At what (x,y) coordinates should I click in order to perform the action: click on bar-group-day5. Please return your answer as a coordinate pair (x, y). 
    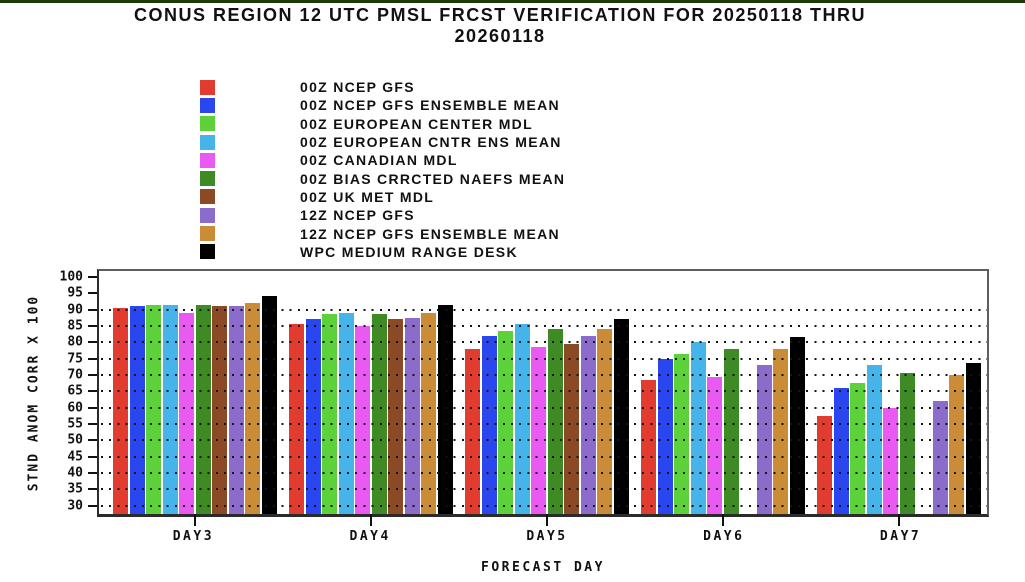
    Looking at the image, I should click on (547, 392).